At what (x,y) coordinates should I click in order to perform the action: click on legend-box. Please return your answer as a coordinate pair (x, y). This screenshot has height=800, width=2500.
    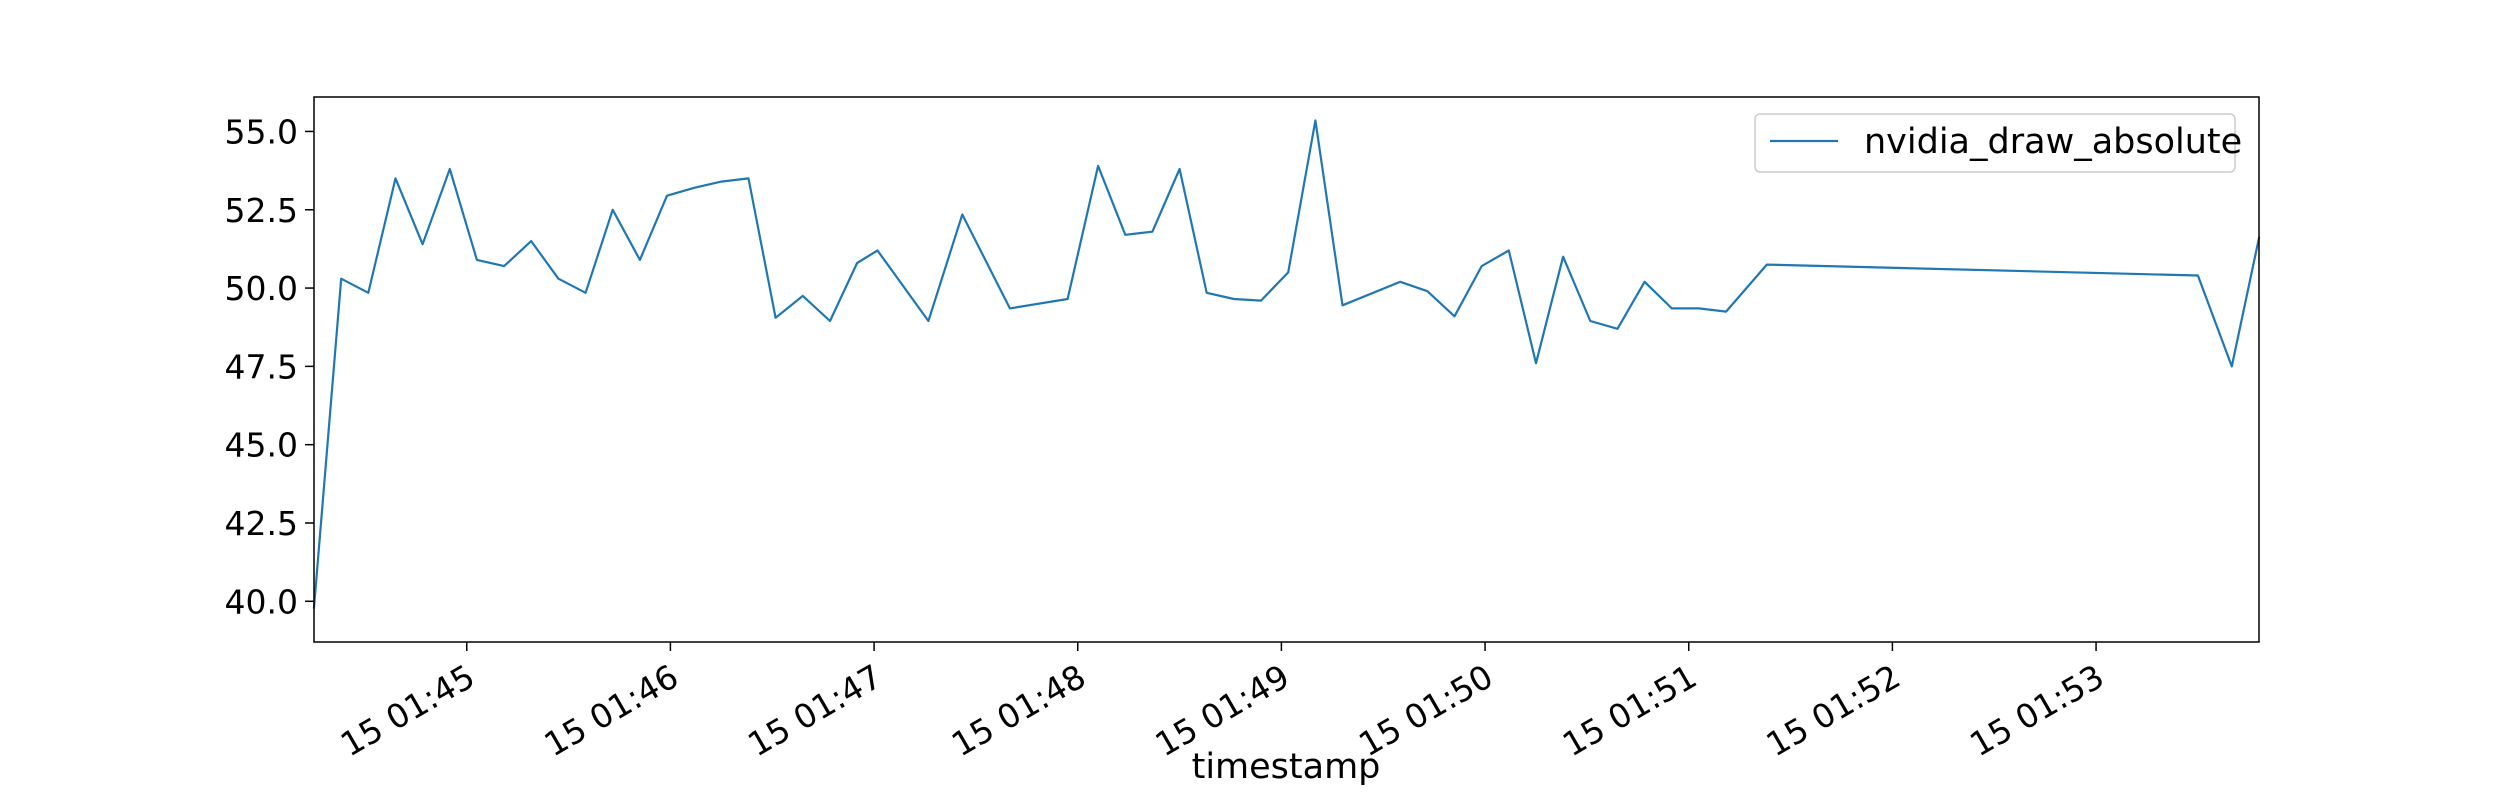
    Looking at the image, I should click on (1995, 143).